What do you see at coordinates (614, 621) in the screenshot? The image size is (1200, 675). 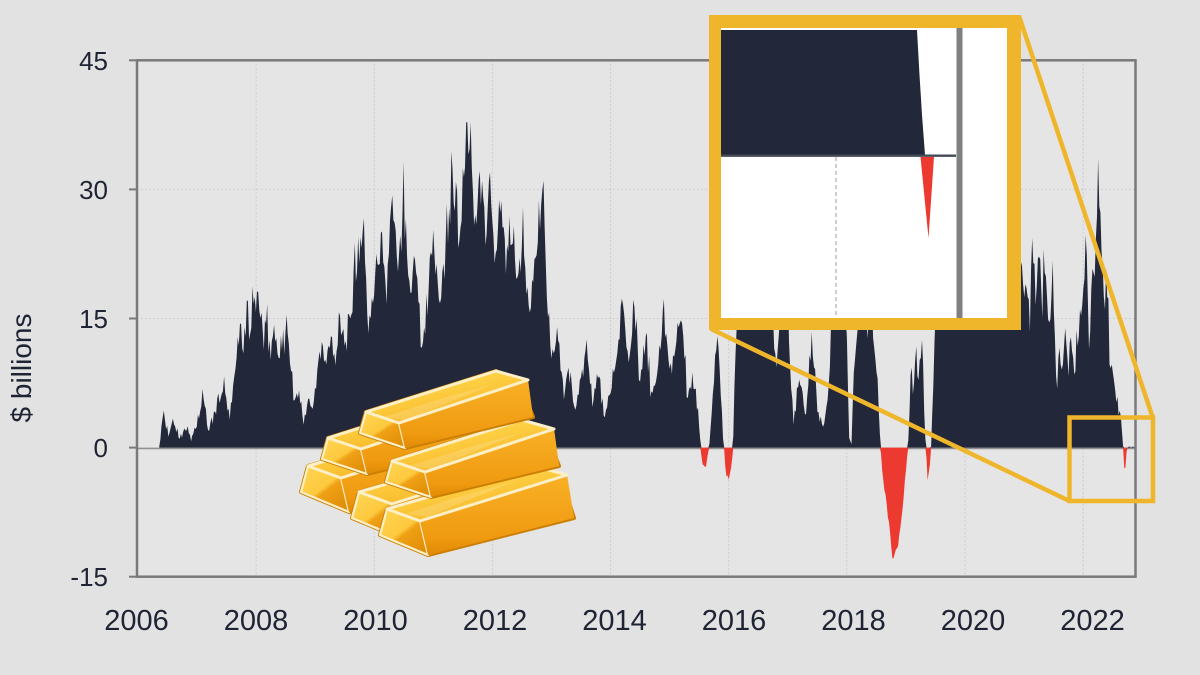 I see `svg-text: 2014` at bounding box center [614, 621].